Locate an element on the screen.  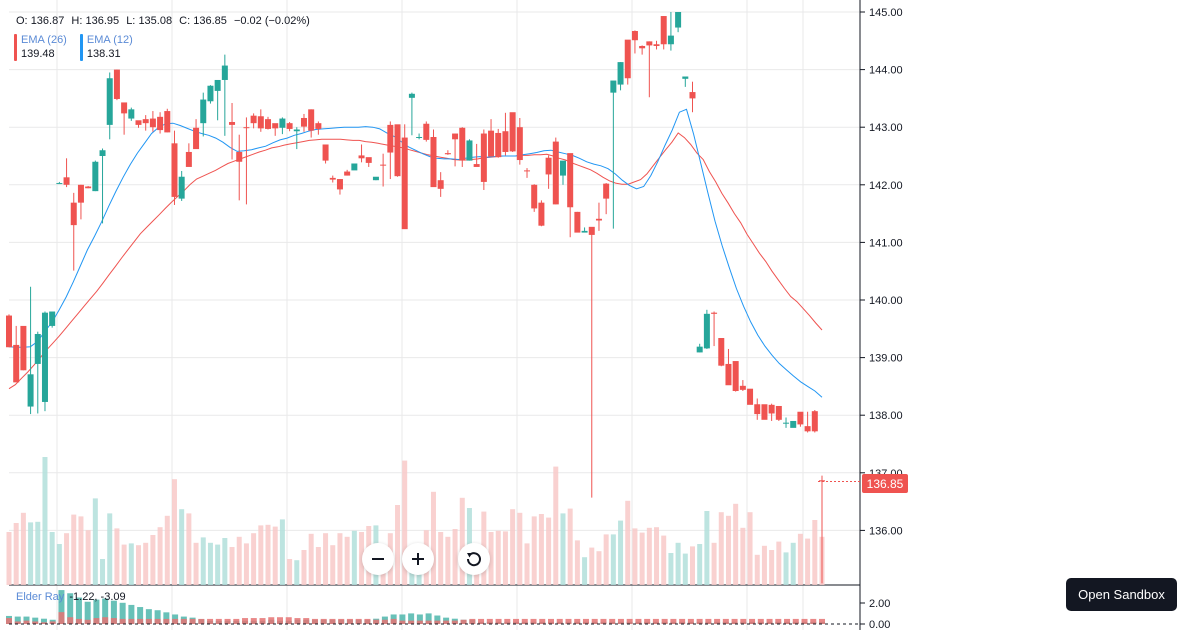
ema26-swatch is located at coordinates (15, 47).